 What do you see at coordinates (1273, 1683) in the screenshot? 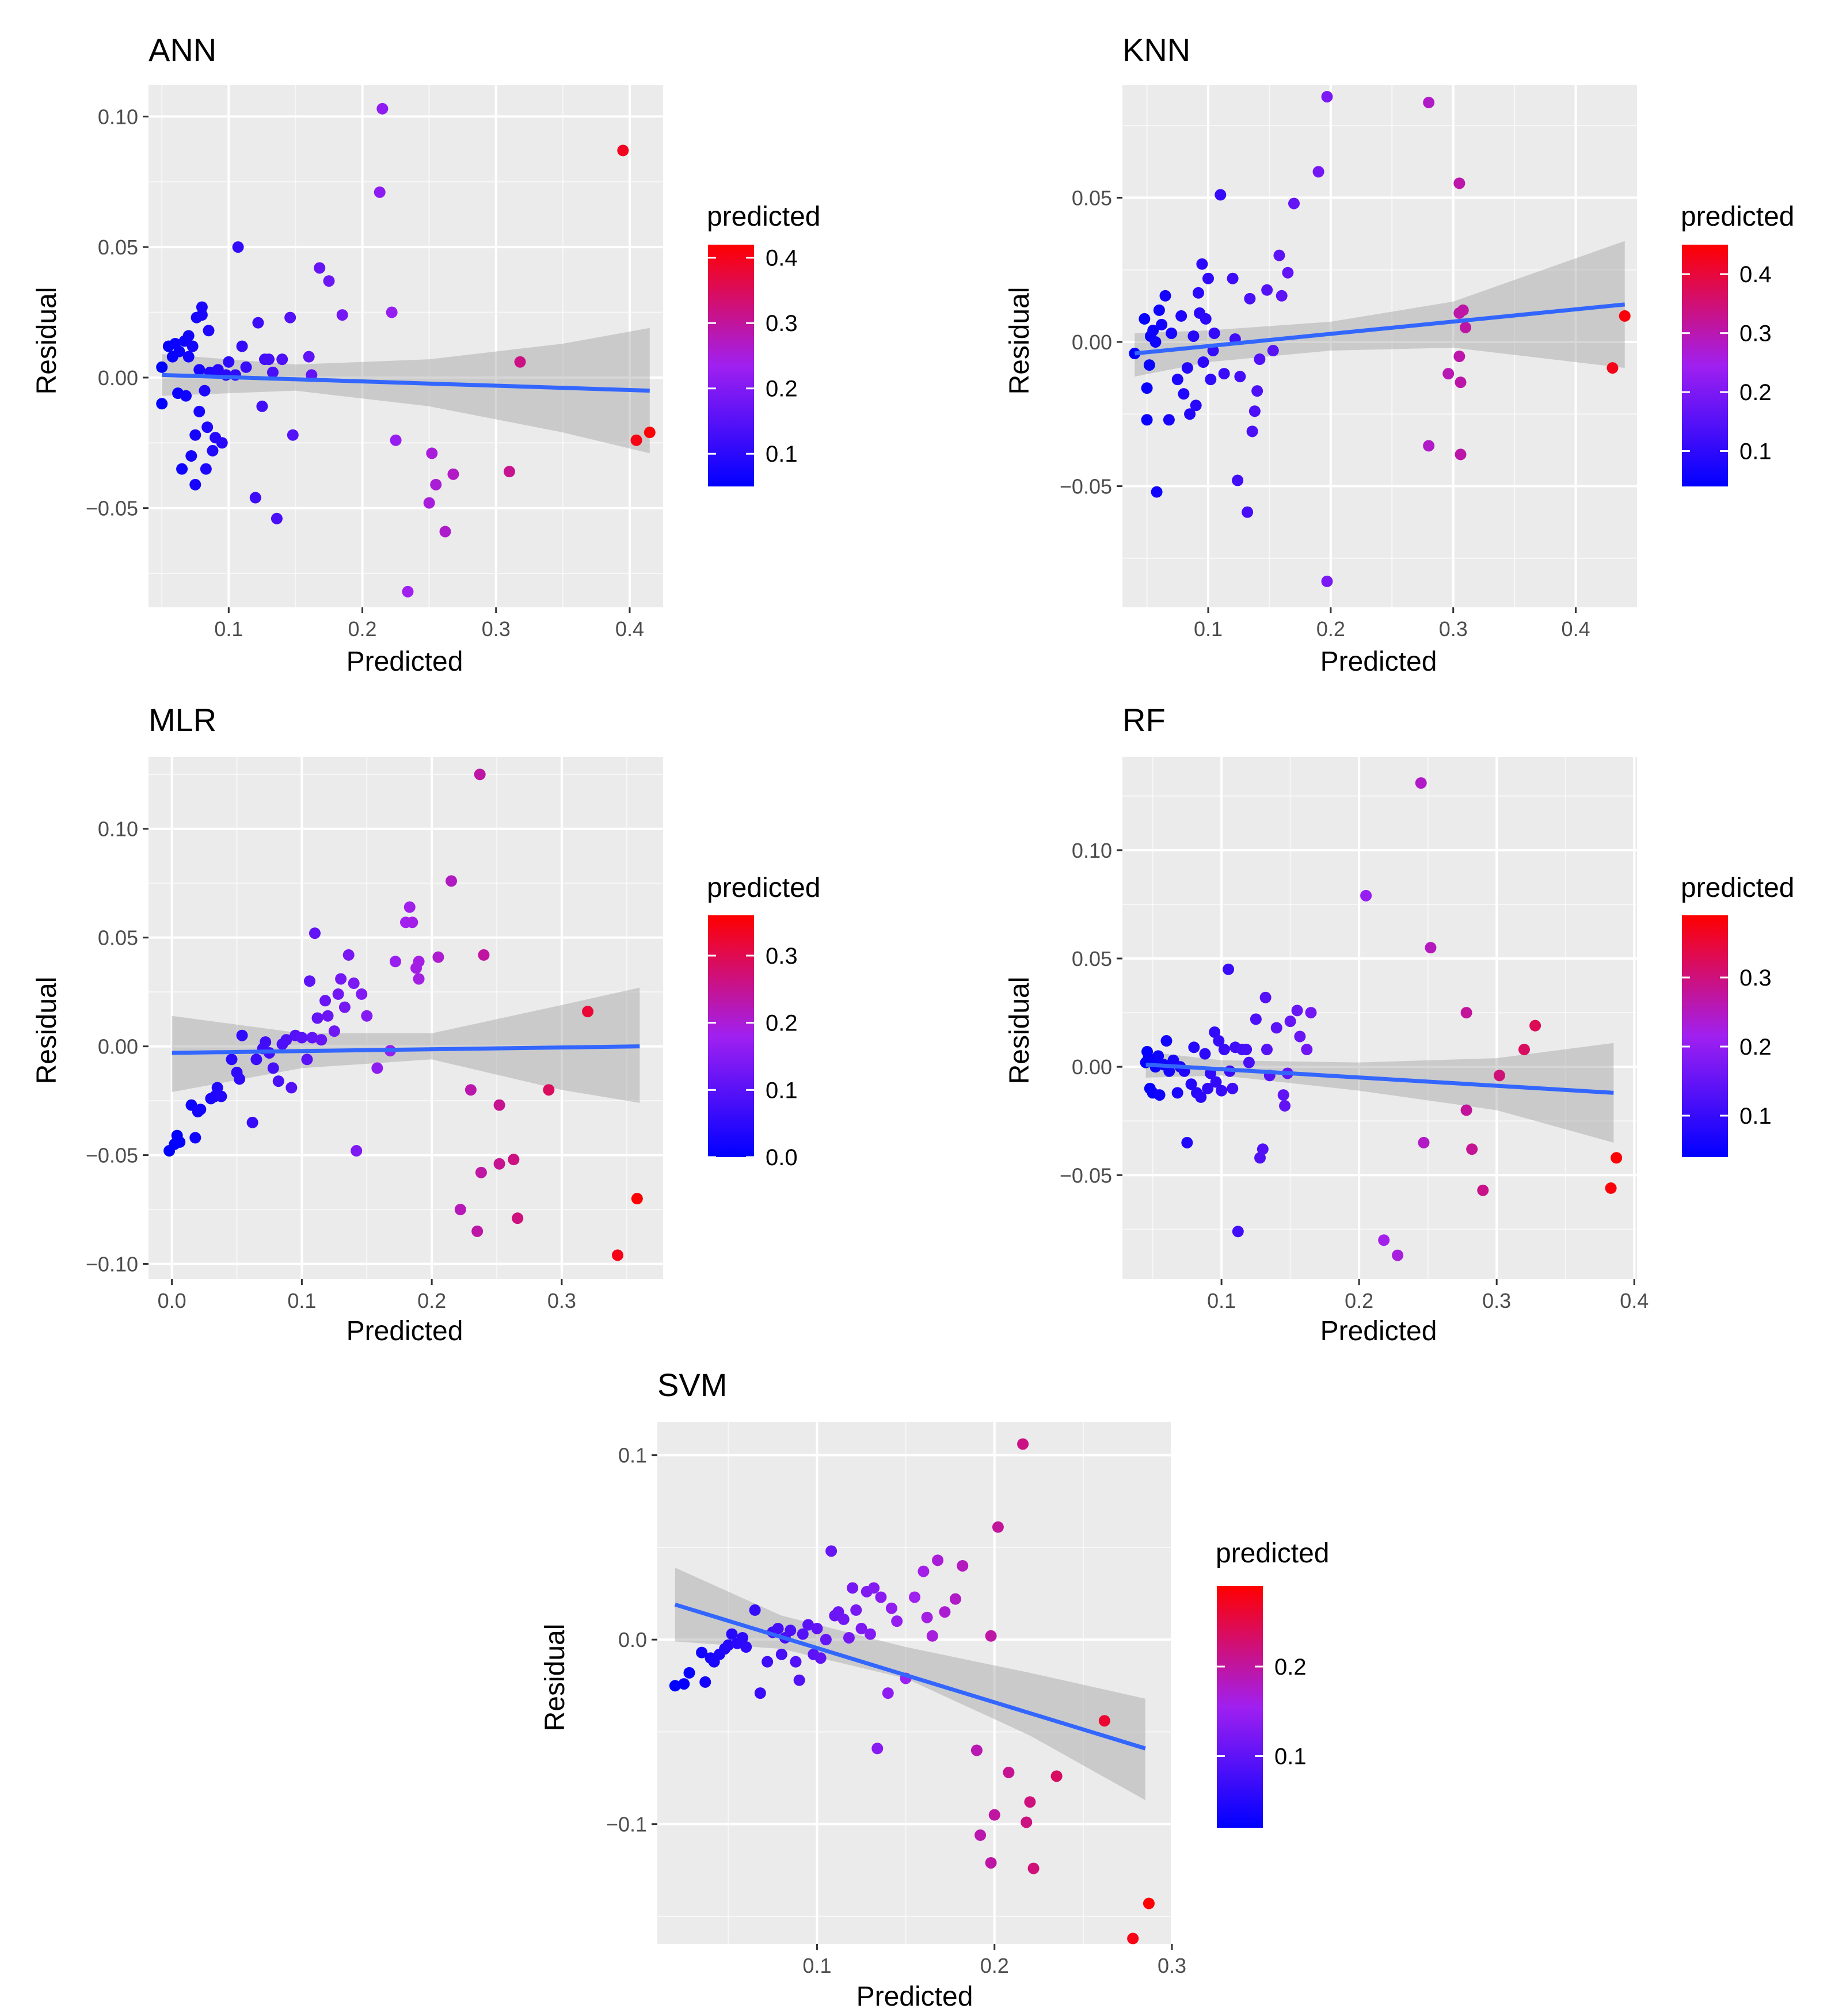
I see `color-legend: predicted 0.1 0.2` at bounding box center [1273, 1683].